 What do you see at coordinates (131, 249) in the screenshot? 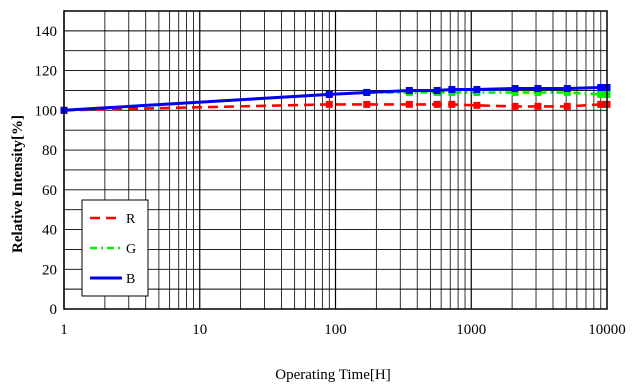
I see `legend-label-G: G` at bounding box center [131, 249].